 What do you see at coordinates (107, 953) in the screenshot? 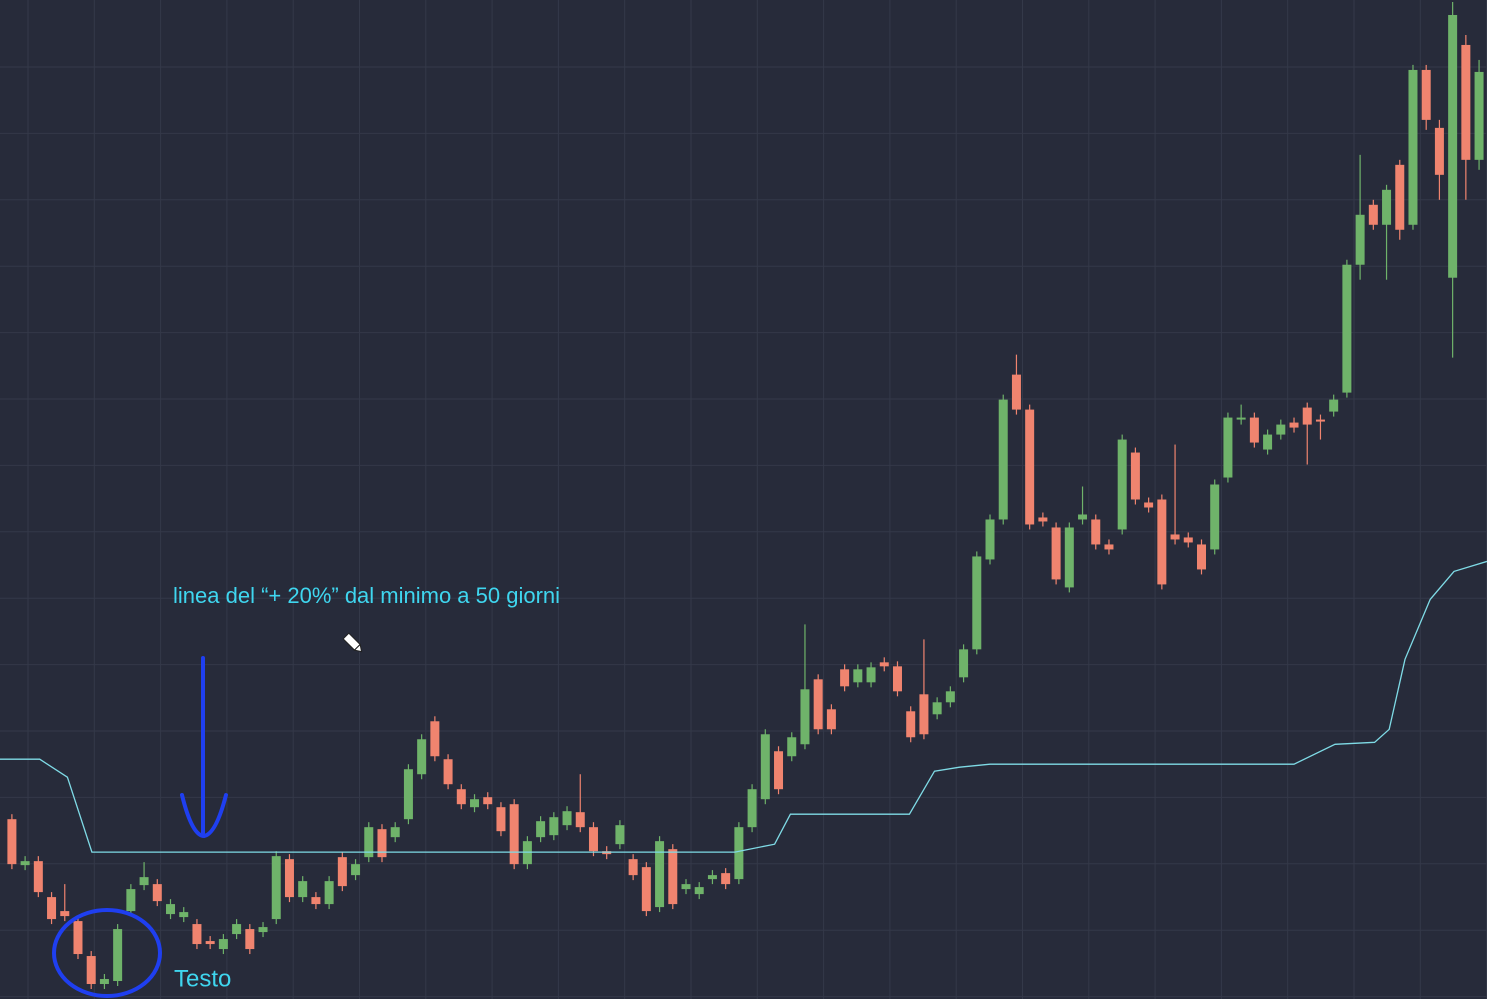
I see `highlight-circle` at bounding box center [107, 953].